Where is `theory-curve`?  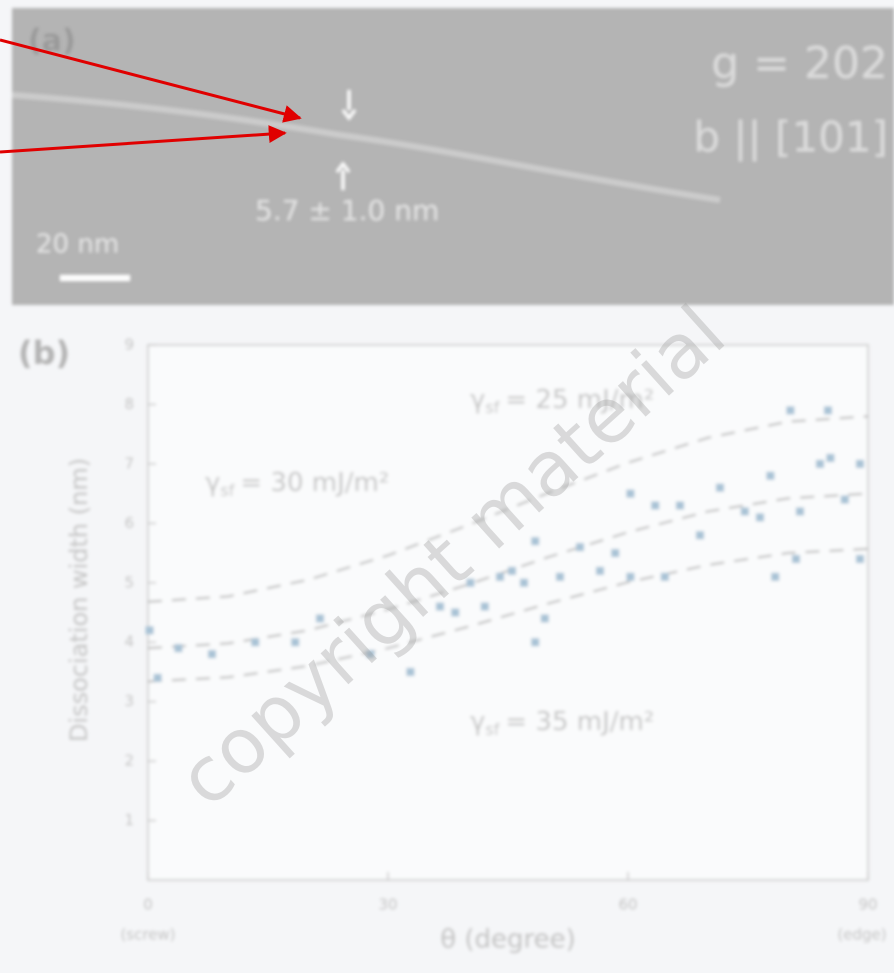 theory-curve is located at coordinates (508, 615).